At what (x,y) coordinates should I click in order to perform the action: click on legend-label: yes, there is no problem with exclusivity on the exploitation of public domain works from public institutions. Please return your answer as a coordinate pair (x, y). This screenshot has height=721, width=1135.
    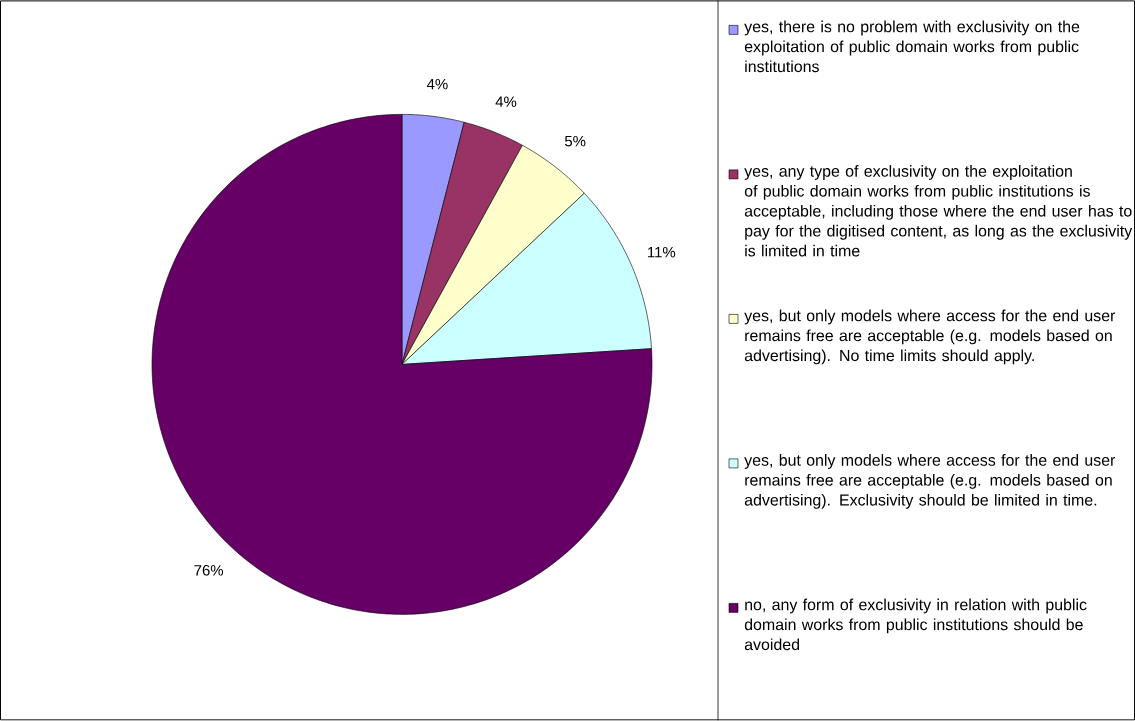
    Looking at the image, I should click on (912, 46).